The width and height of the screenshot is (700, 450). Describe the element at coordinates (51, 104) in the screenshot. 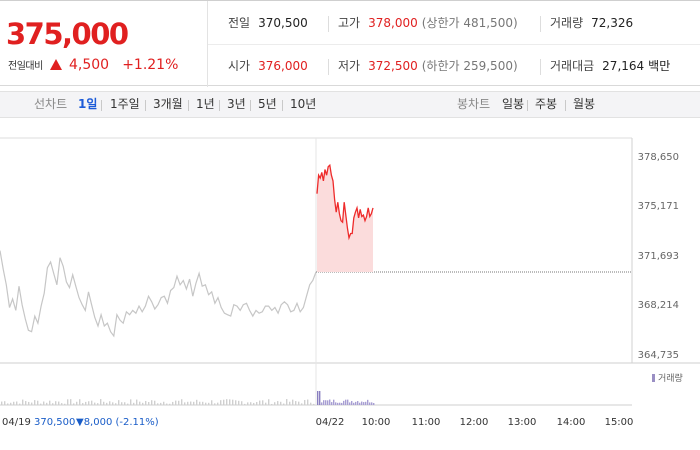

I see `line-chart-title: 선차트` at that location.